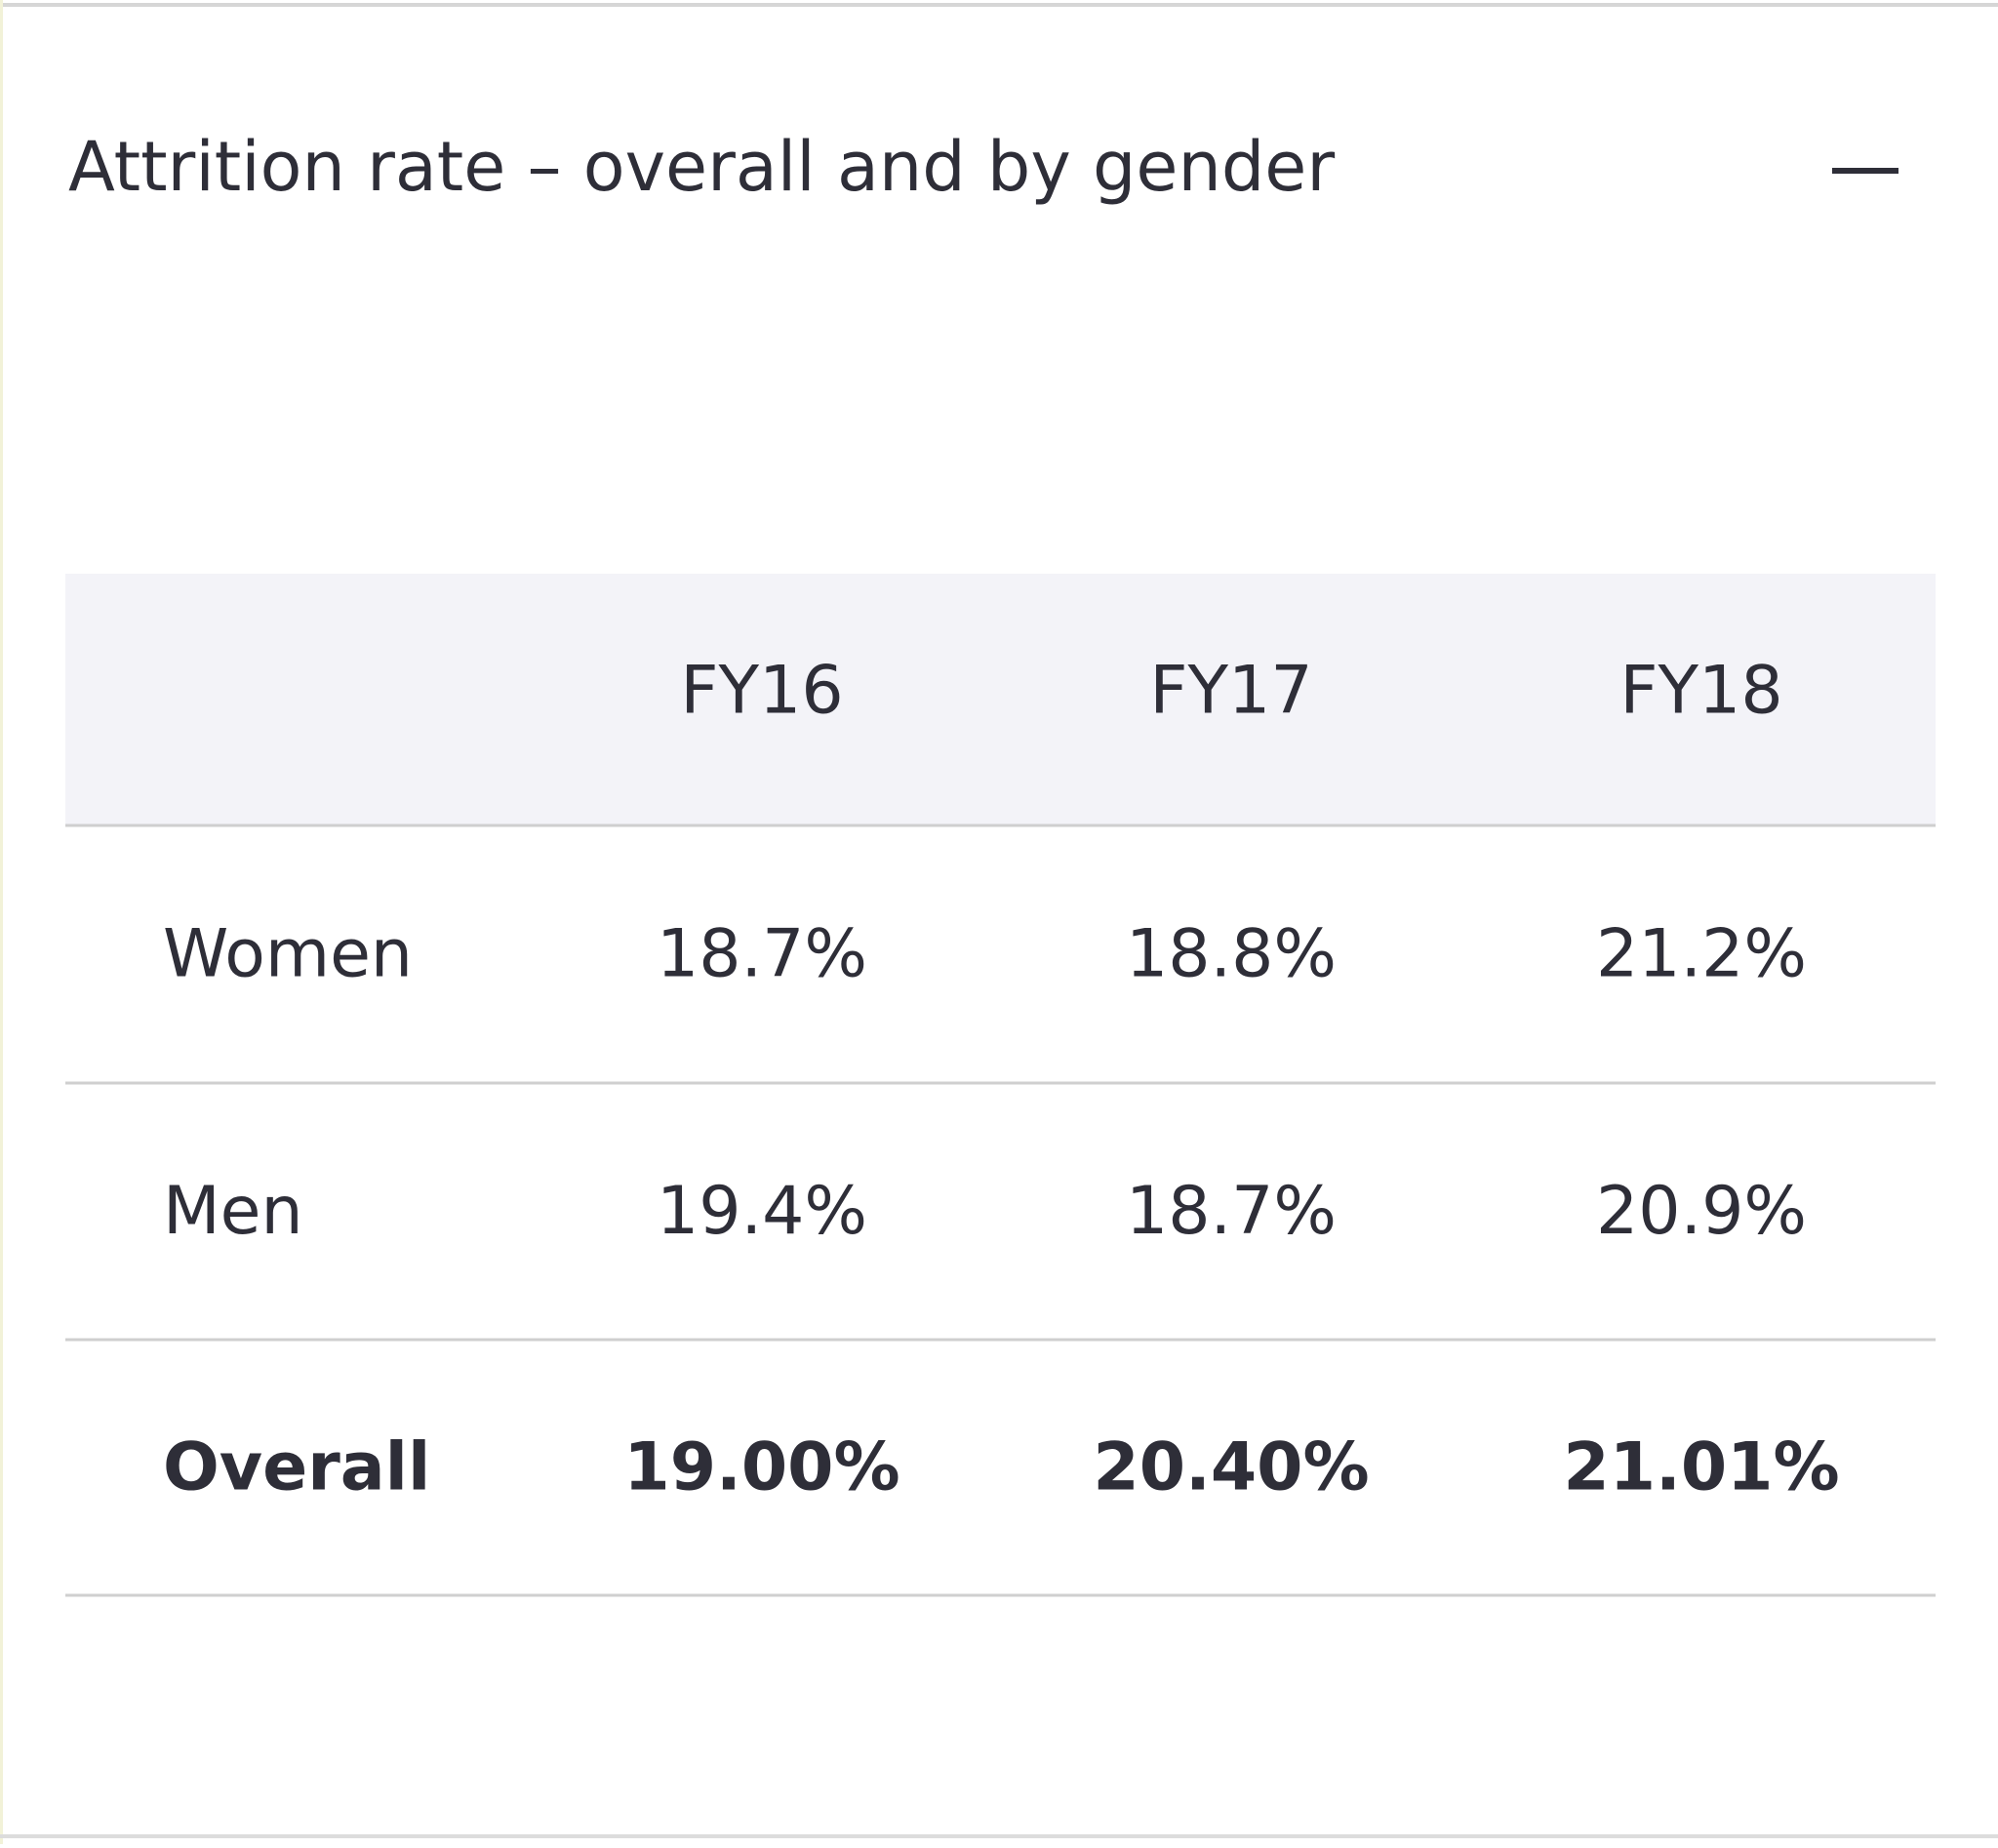  Describe the element at coordinates (761, 1468) in the screenshot. I see `table-cell: 19.00%` at that location.